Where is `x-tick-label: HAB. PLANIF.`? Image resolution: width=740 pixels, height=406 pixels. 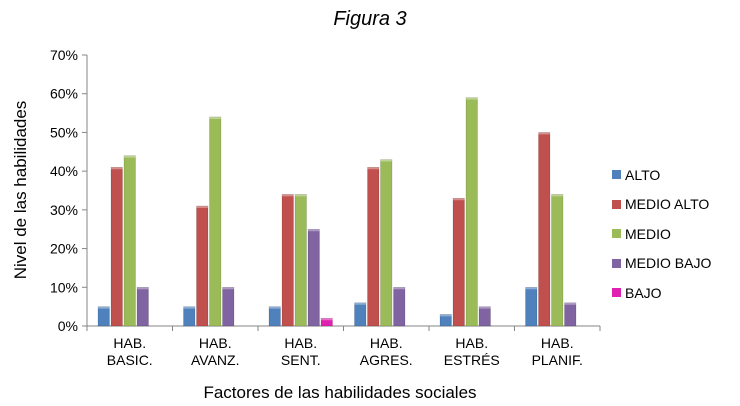 x-tick-label: HAB. PLANIF. is located at coordinates (557, 351).